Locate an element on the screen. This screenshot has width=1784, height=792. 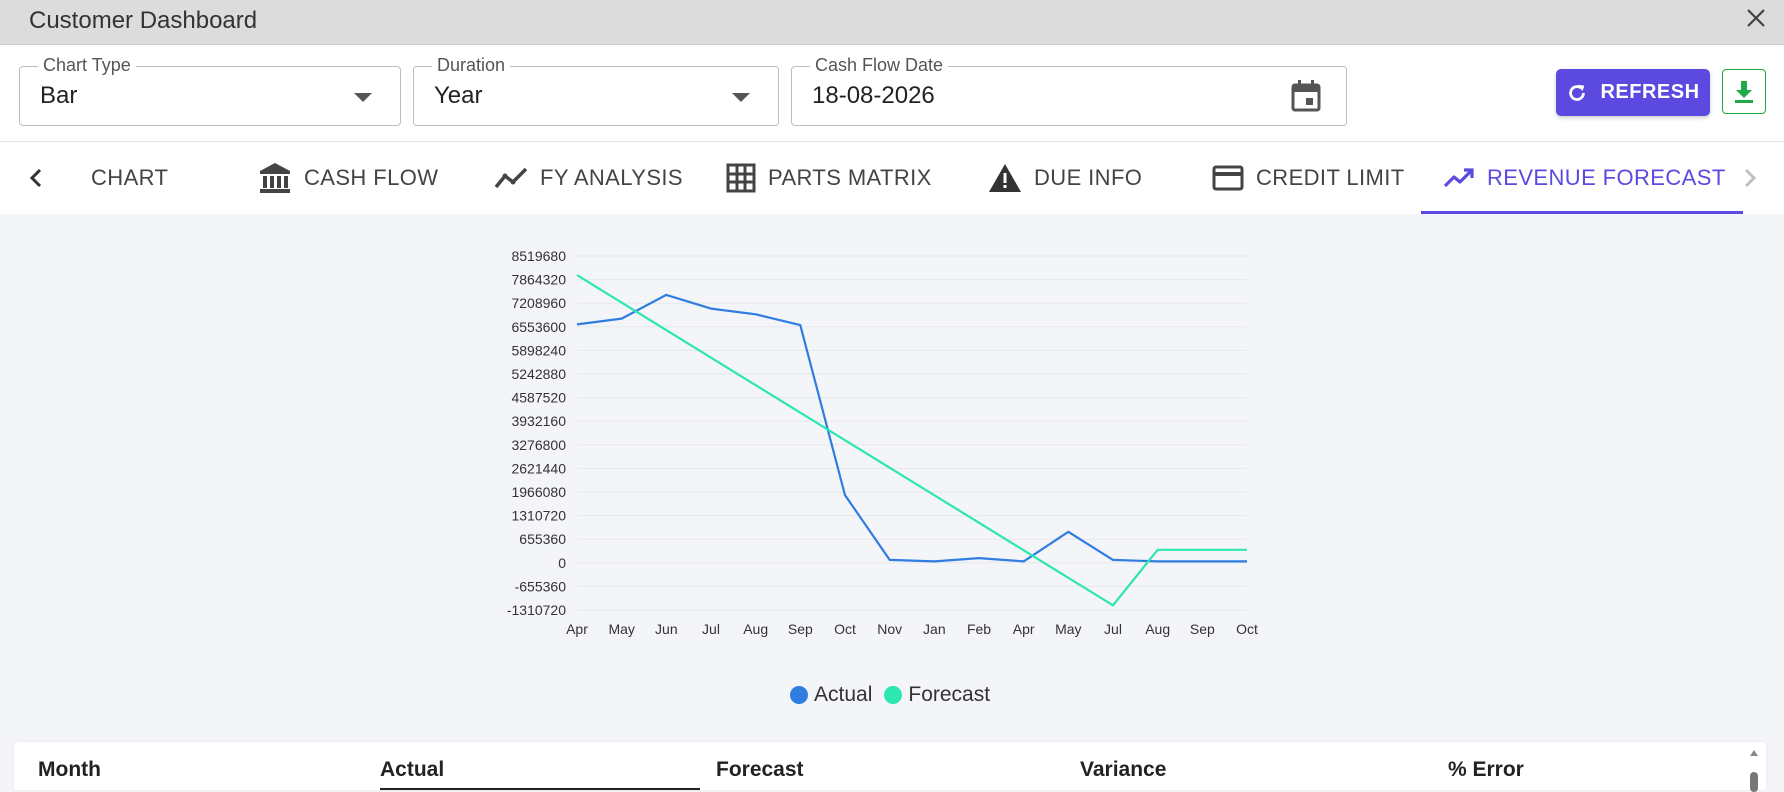
x-tick-label: Nov is located at coordinates (889, 629).